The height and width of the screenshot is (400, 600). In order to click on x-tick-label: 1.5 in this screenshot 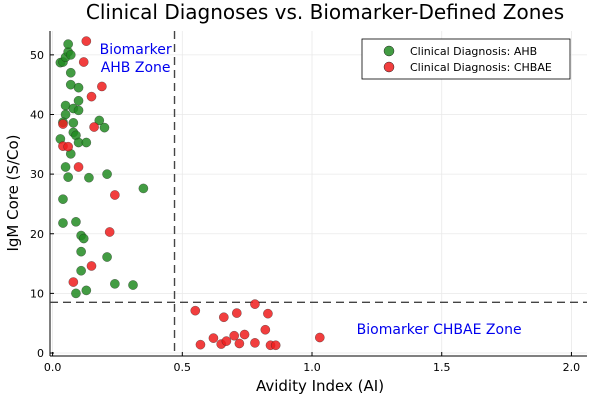, I will do `click(442, 367)`.